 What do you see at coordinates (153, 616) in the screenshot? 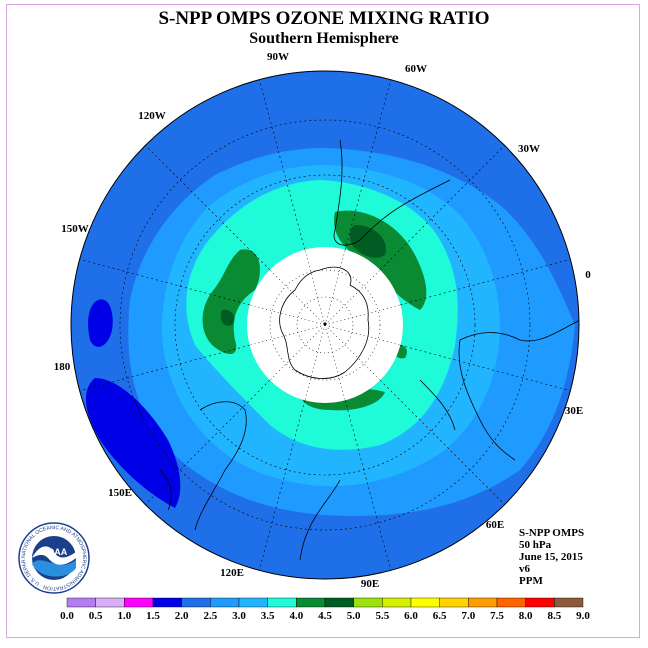
I see `colorbar-tick-label: 1.5` at bounding box center [153, 616].